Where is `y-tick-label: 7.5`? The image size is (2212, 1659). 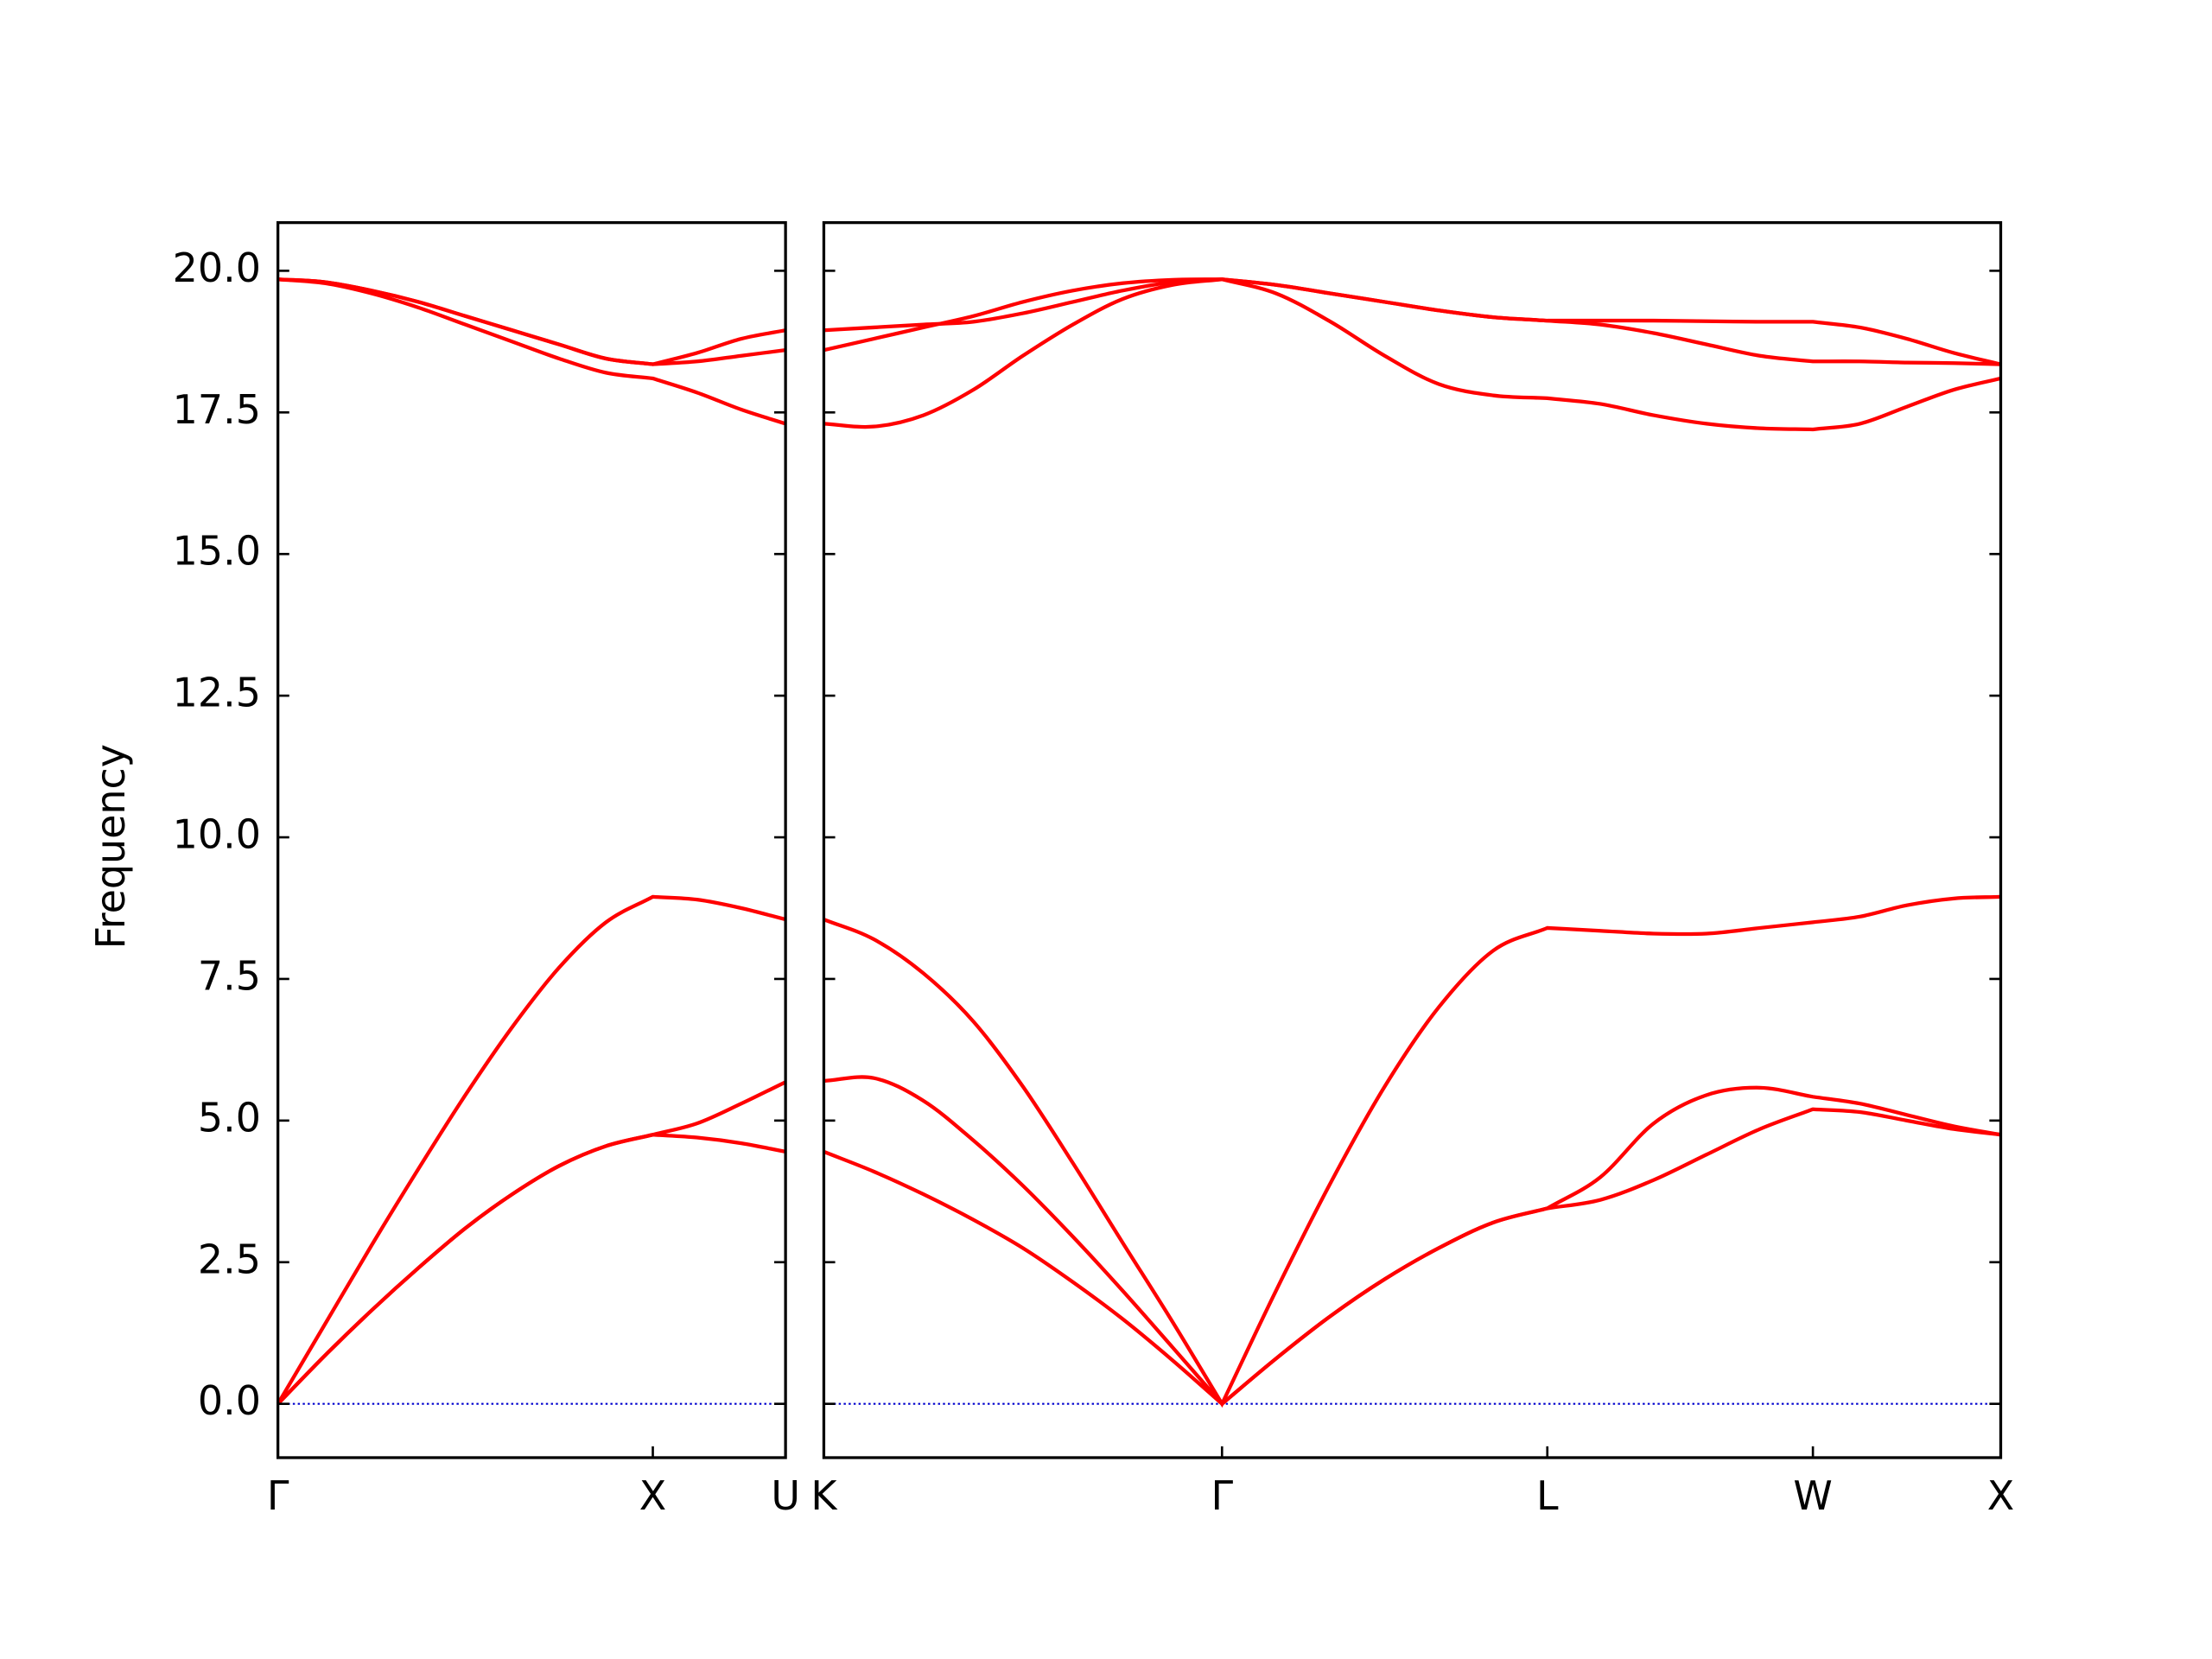 y-tick-label: 7.5 is located at coordinates (230, 975).